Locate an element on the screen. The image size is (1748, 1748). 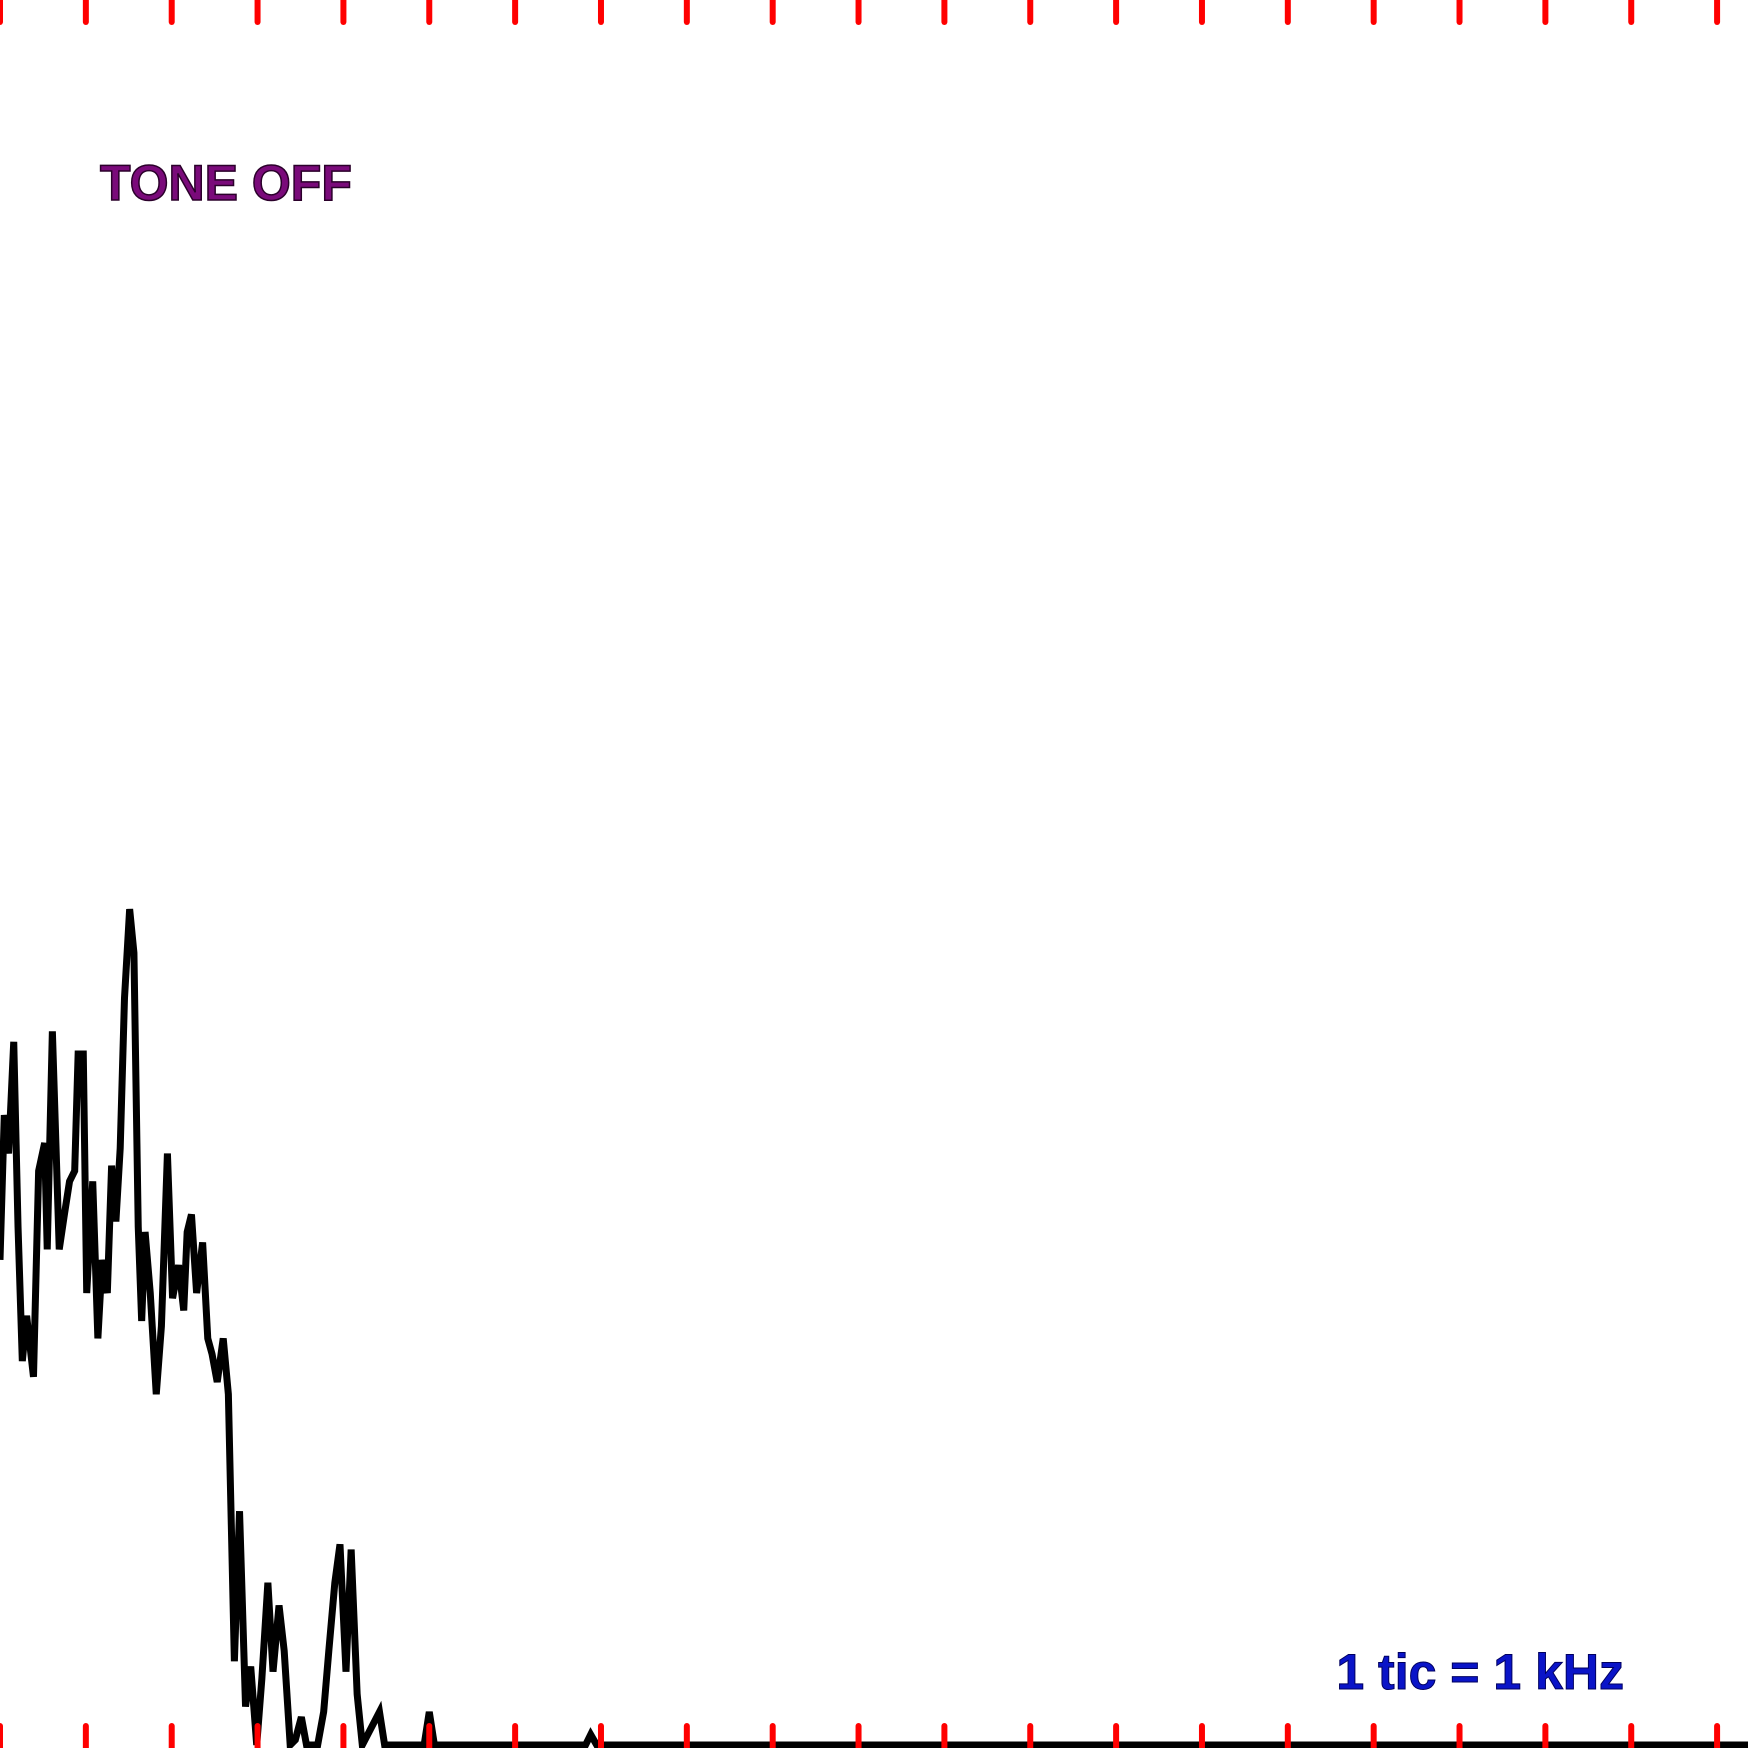
status-label: TONE OFF is located at coordinates (226, 183).